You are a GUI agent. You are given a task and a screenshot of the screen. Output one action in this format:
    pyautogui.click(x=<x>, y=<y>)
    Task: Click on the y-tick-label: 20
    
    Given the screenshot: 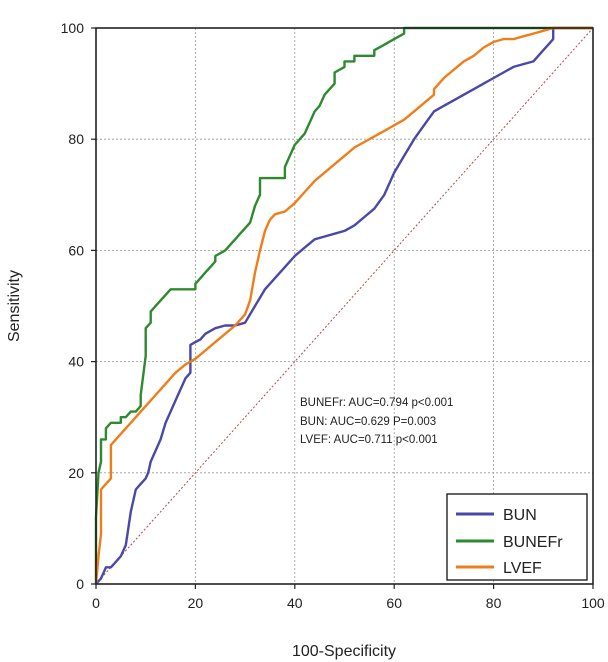 What is the action you would take?
    pyautogui.click(x=76, y=473)
    